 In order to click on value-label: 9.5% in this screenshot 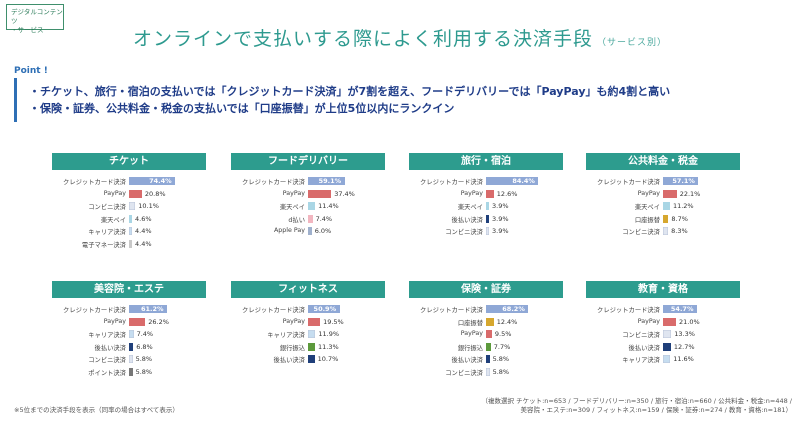, I will do `click(503, 334)`.